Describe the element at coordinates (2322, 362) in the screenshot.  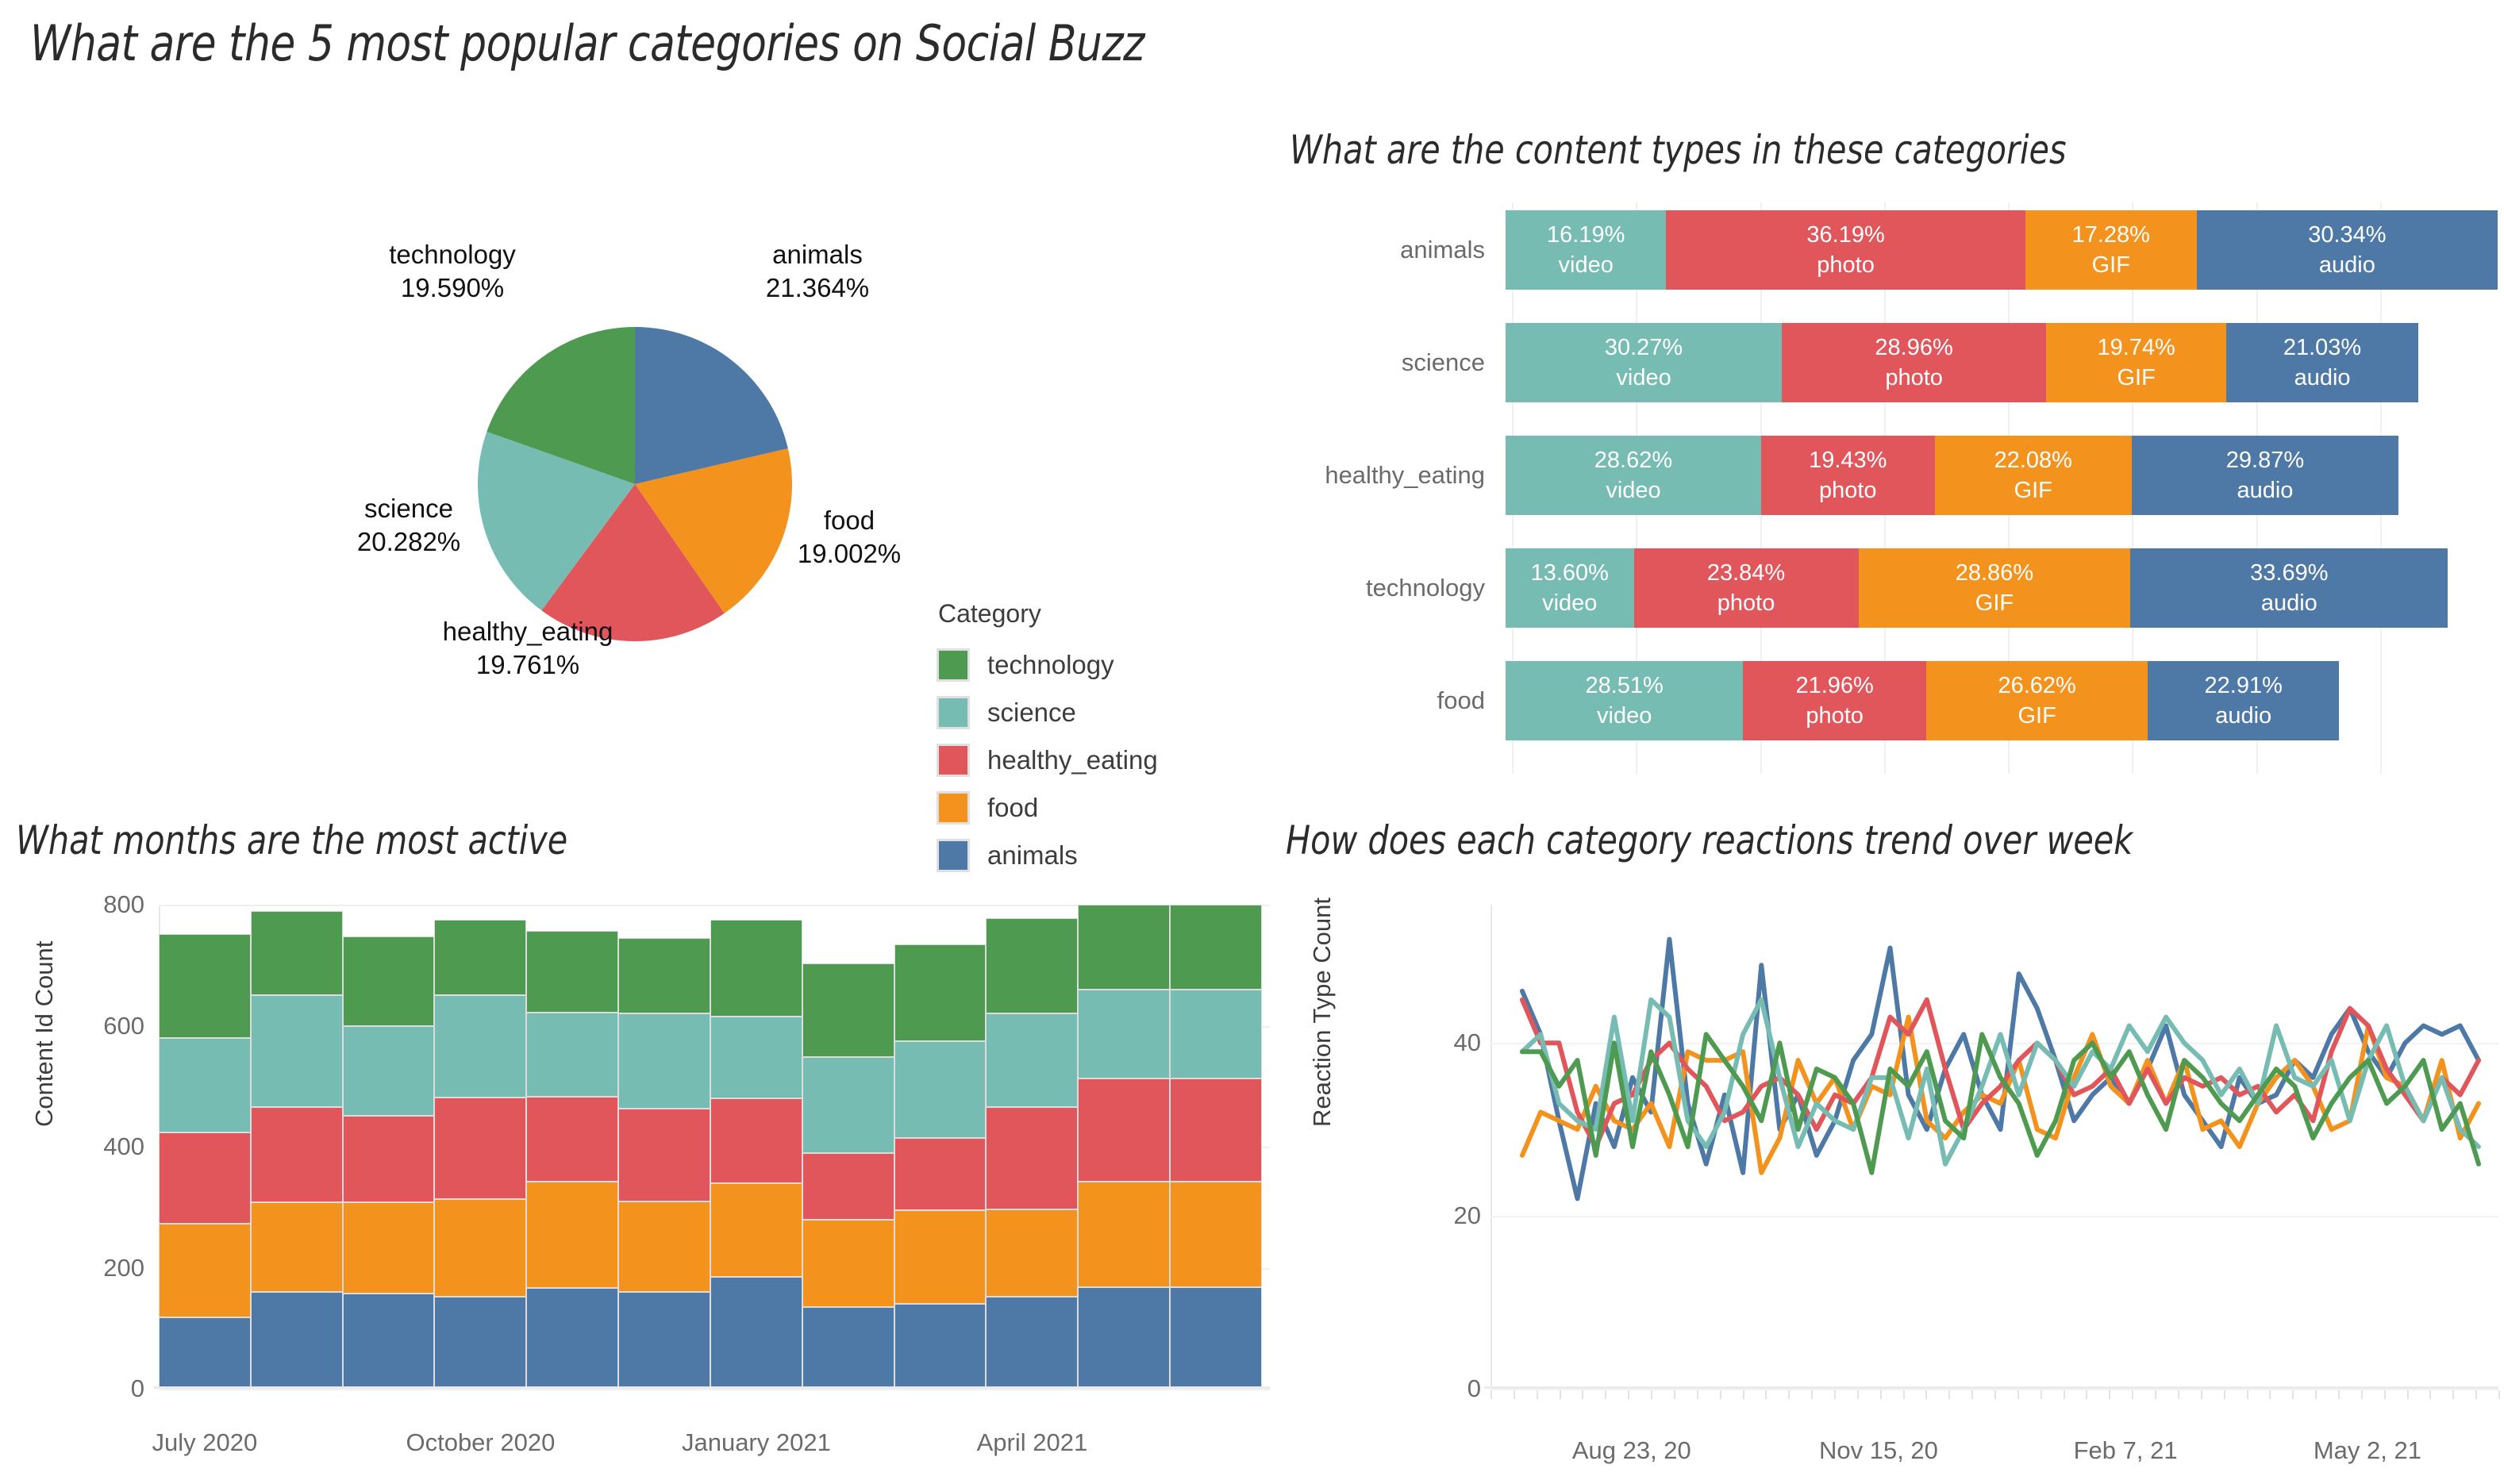
I see `content-type-segment-audio: 21.03% audio` at that location.